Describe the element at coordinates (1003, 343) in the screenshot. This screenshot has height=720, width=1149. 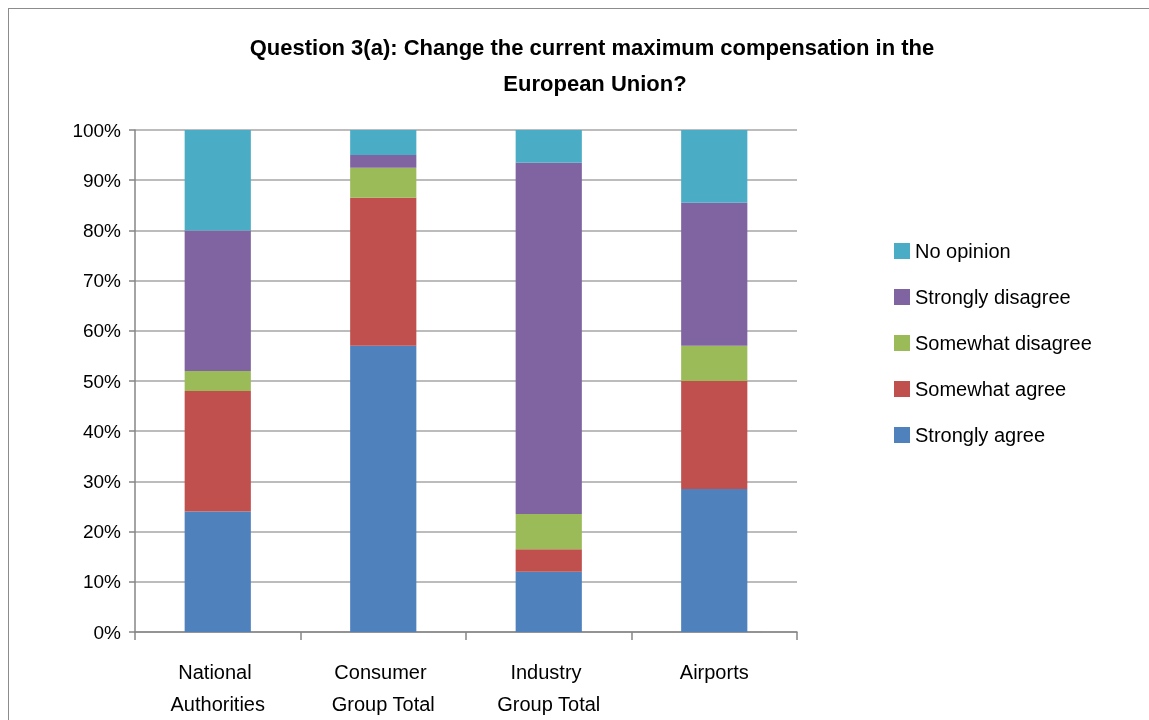
I see `legend-label: Somewhat disagree` at that location.